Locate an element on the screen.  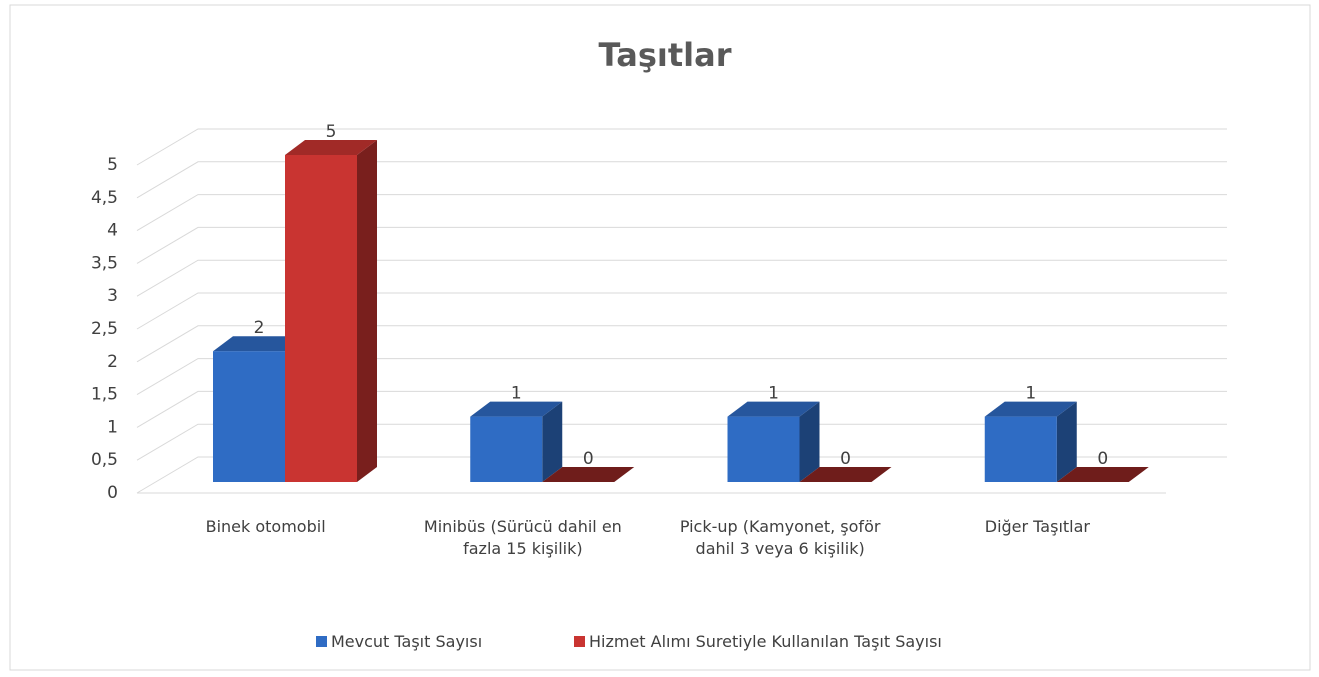
y-tick-label: 1,5 is located at coordinates (104, 395).